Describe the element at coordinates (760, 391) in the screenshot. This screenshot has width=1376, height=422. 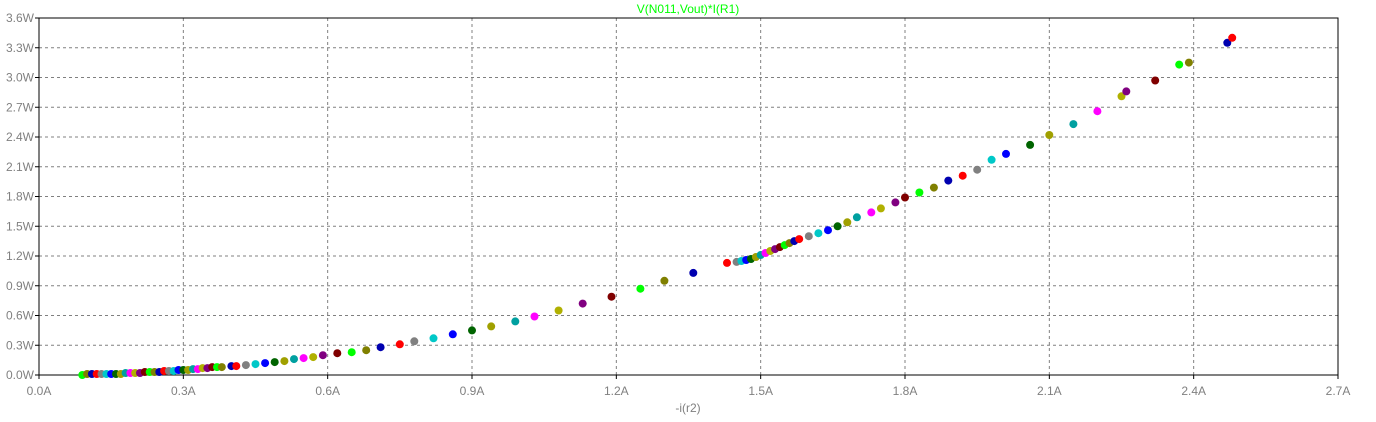
I see `x-tick-label: 1.5A` at that location.